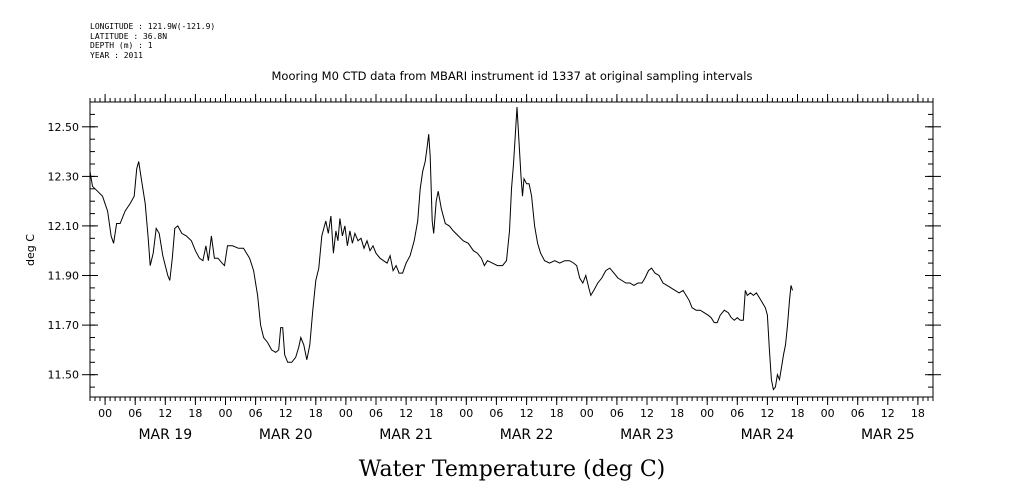 This screenshot has height=504, width=1009. I want to click on x-day-label: MAR 20, so click(286, 435).